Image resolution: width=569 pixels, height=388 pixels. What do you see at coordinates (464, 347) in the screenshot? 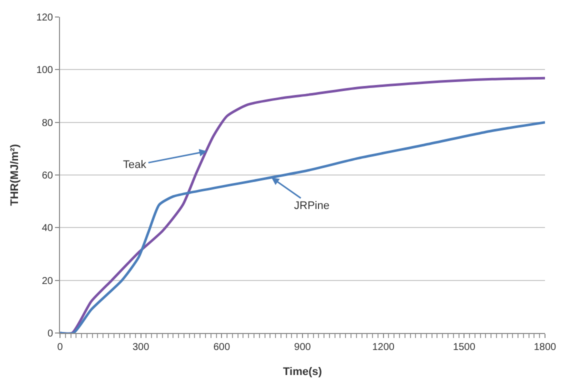
I see `x-tick-label: 1500` at bounding box center [464, 347].